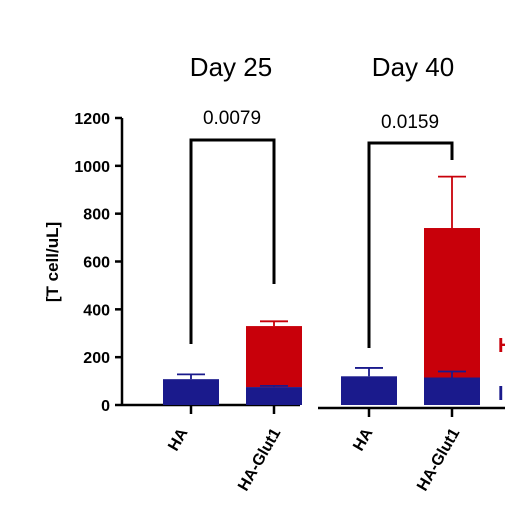 This screenshot has height=514, width=505. Describe the element at coordinates (96, 358) in the screenshot. I see `y-tick-label-200: 200` at that location.